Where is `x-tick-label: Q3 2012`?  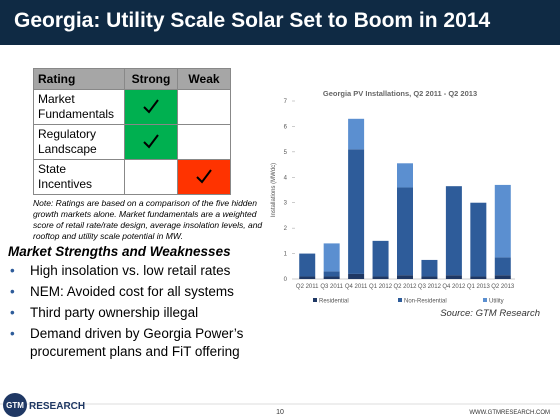 x-tick-label: Q3 2012 is located at coordinates (430, 287).